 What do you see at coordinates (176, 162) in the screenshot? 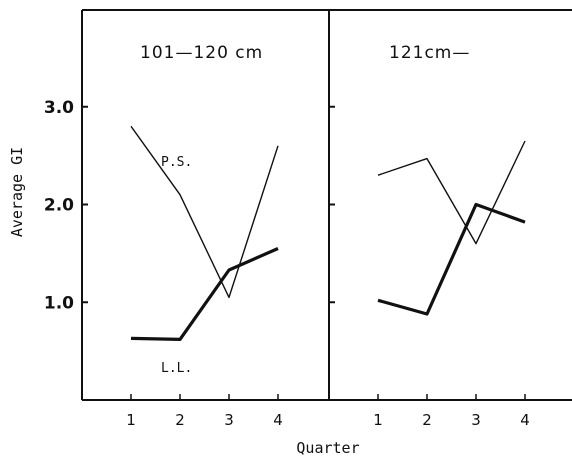
I see `series-label-ps: P.S.` at bounding box center [176, 162].